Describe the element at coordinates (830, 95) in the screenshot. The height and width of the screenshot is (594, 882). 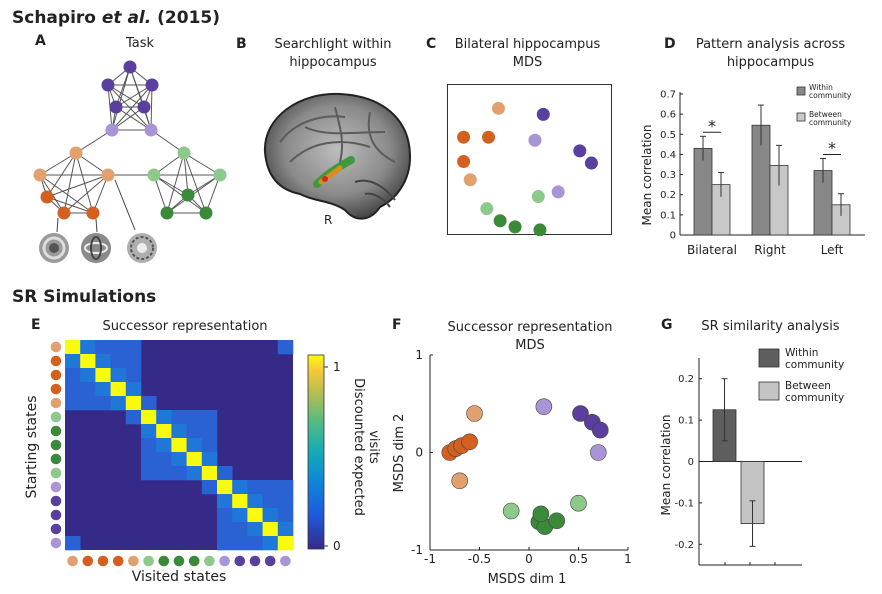
I see `panel-d-legend-within-2: community` at that location.